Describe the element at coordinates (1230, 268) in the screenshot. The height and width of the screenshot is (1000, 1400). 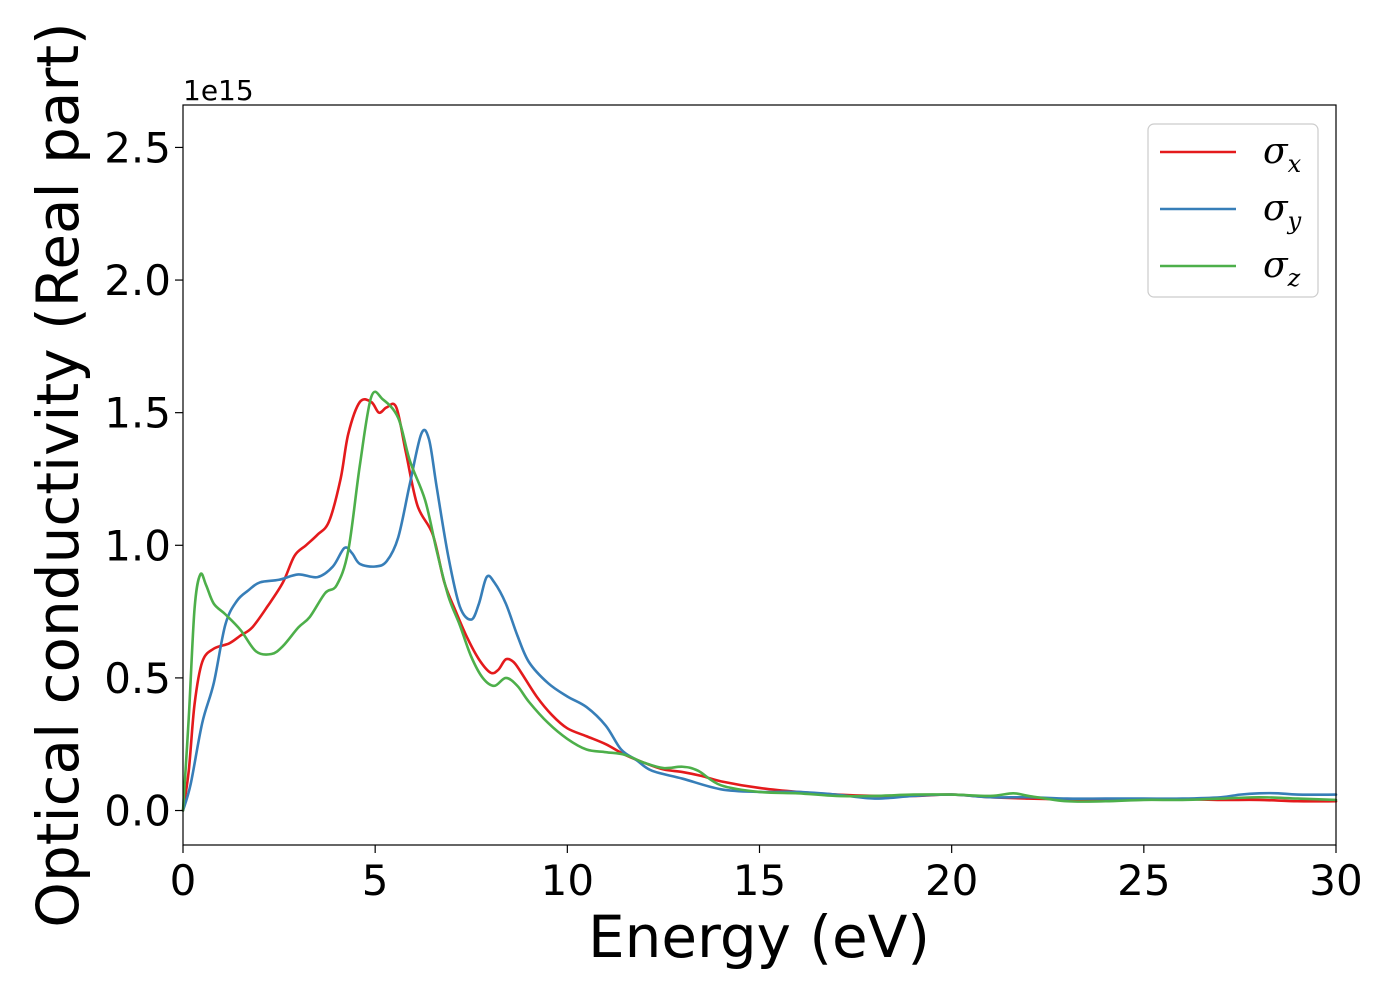
I see `legend-item-z: σz` at that location.